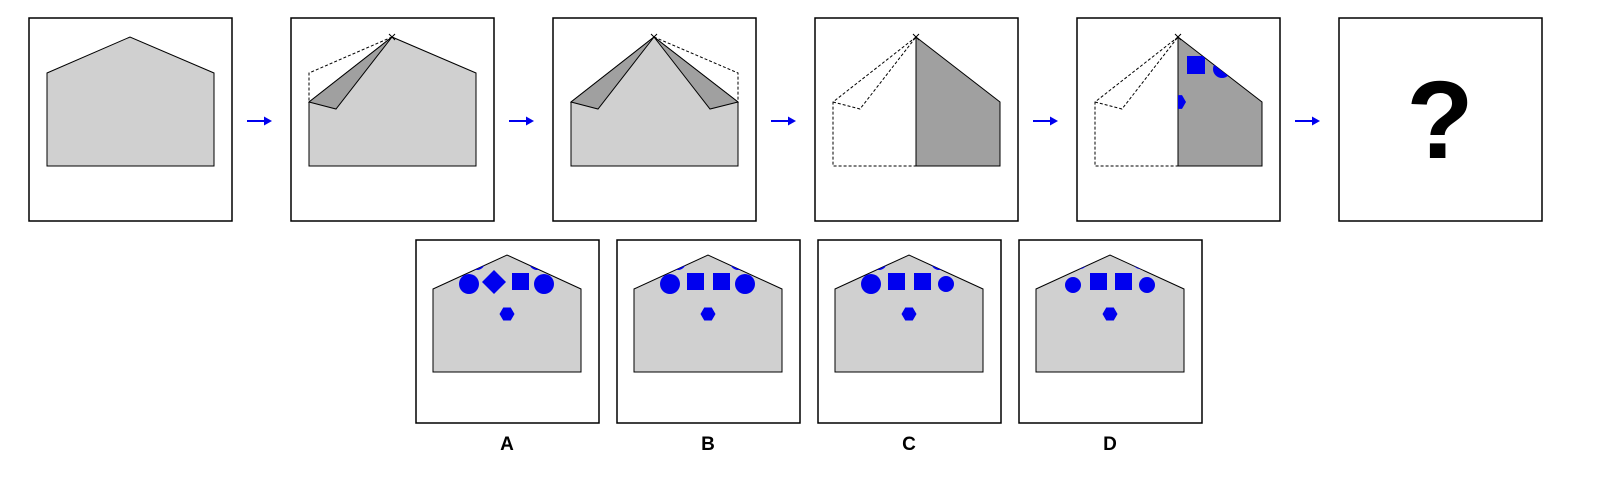 This screenshot has height=490, width=1610. What do you see at coordinates (708, 347) in the screenshot?
I see `option-b: B` at bounding box center [708, 347].